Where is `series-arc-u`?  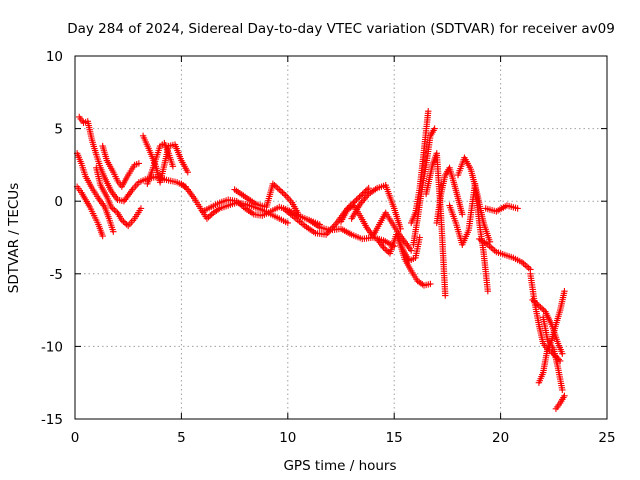 series-arc-u is located at coordinates (469, 237).